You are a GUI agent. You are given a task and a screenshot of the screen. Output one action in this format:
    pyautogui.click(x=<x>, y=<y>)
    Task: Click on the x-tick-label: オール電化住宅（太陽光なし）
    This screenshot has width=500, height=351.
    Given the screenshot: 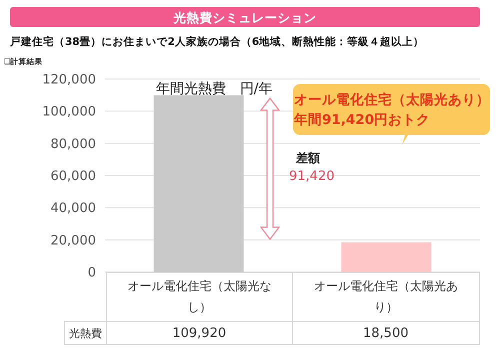 What is the action you would take?
    pyautogui.click(x=199, y=297)
    